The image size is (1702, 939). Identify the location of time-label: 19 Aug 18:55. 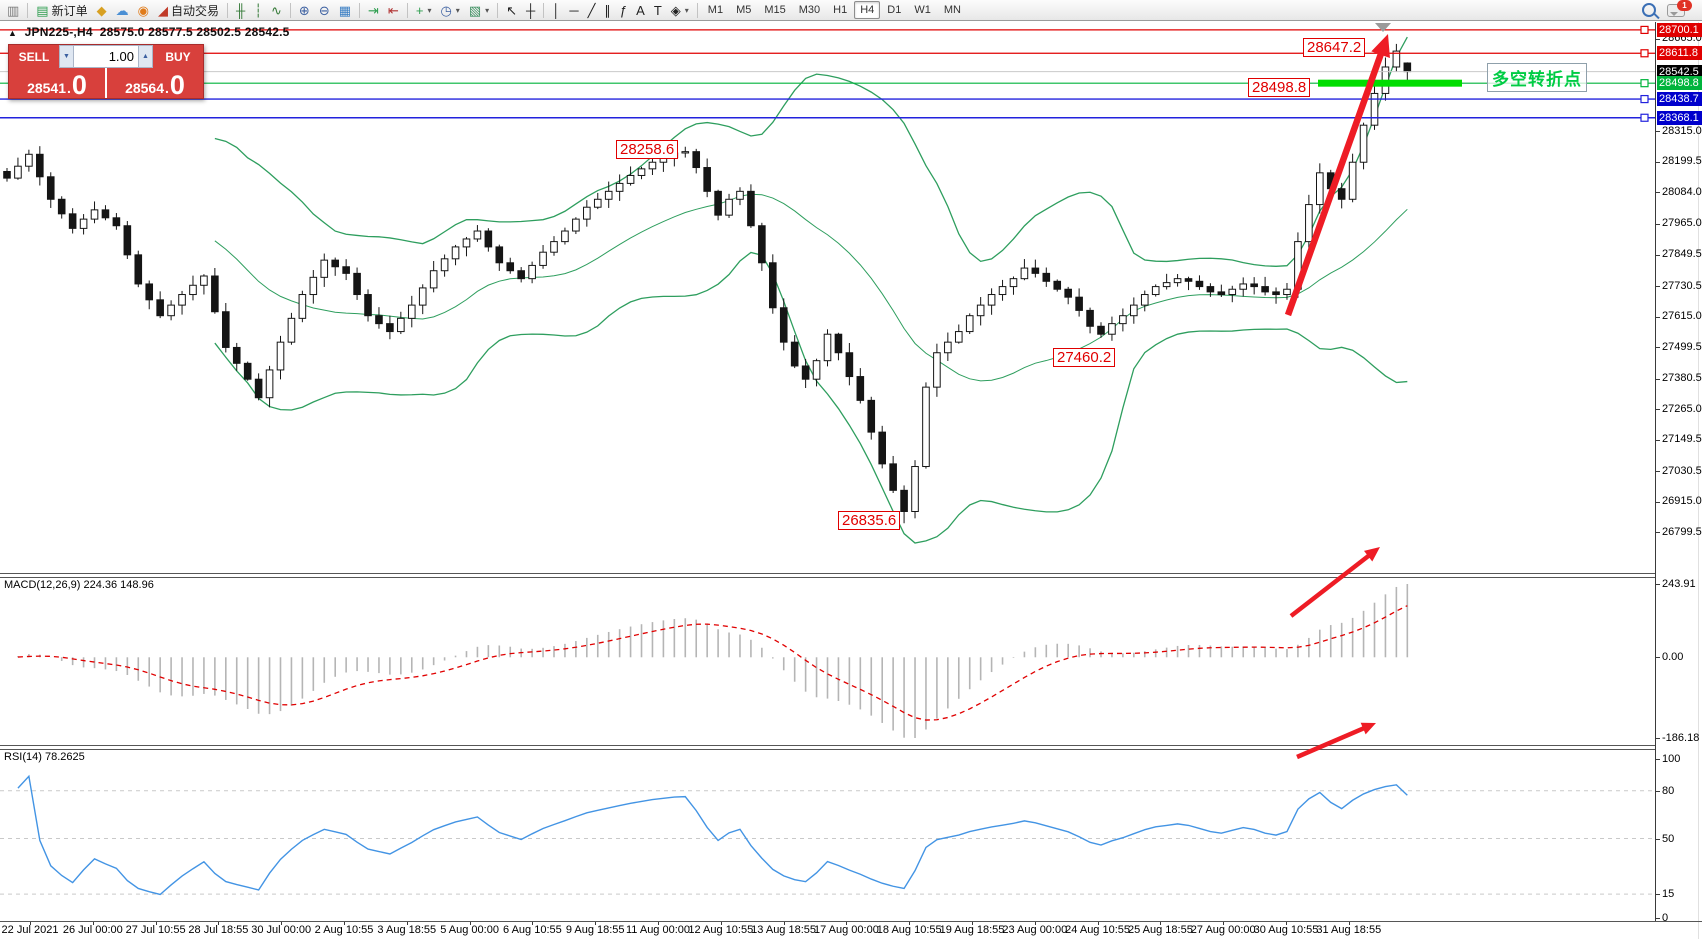
(972, 930).